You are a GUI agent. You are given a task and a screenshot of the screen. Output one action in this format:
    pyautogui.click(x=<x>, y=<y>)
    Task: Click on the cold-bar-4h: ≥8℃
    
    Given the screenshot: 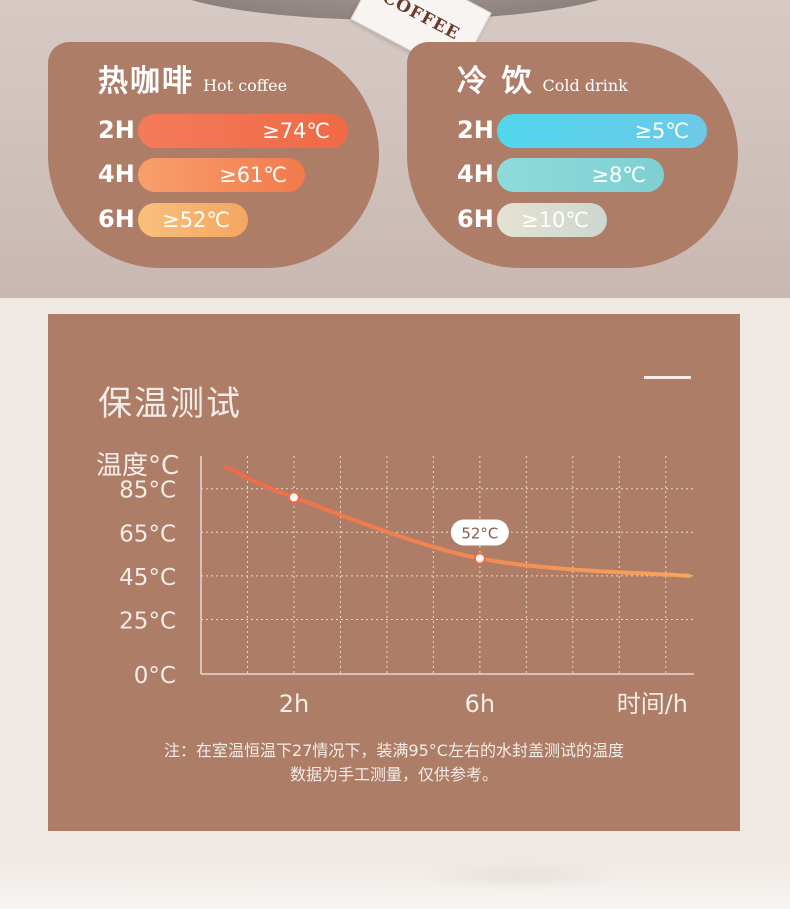 What is the action you would take?
    pyautogui.click(x=580, y=175)
    